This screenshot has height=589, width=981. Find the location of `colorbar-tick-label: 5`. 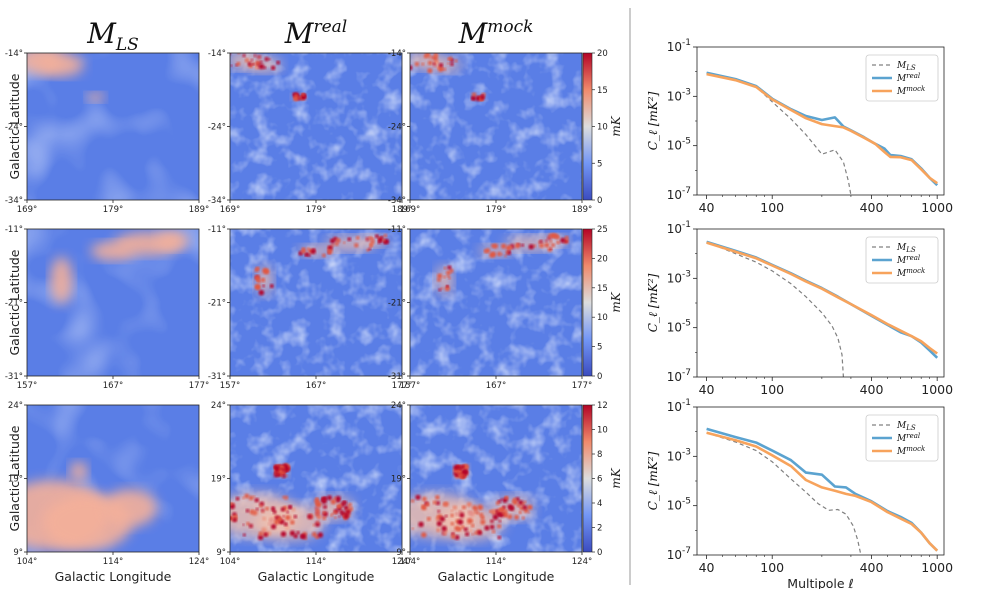

colorbar-tick-label: 5 is located at coordinates (599, 348).